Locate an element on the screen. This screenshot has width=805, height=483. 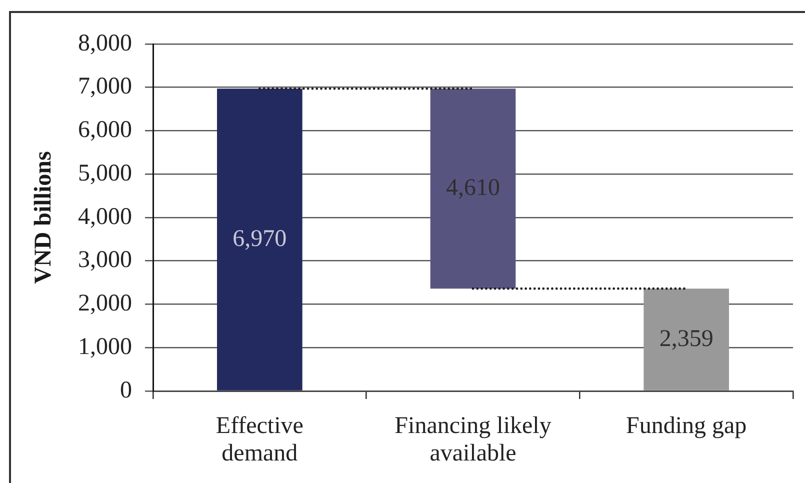
y-tick-label: 7,000 is located at coordinates (105, 87).